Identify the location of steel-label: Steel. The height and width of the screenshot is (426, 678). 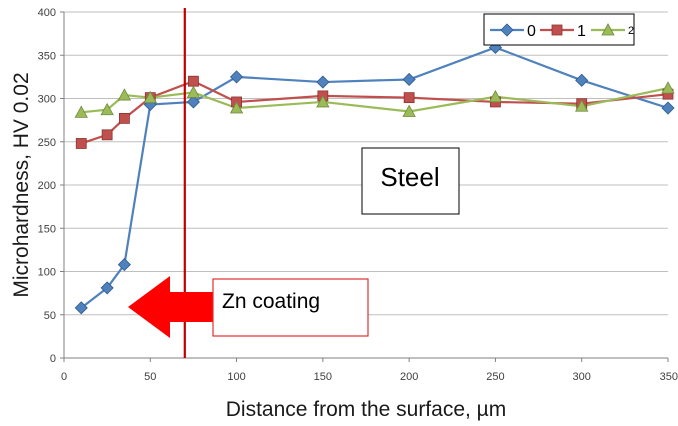
(409, 177).